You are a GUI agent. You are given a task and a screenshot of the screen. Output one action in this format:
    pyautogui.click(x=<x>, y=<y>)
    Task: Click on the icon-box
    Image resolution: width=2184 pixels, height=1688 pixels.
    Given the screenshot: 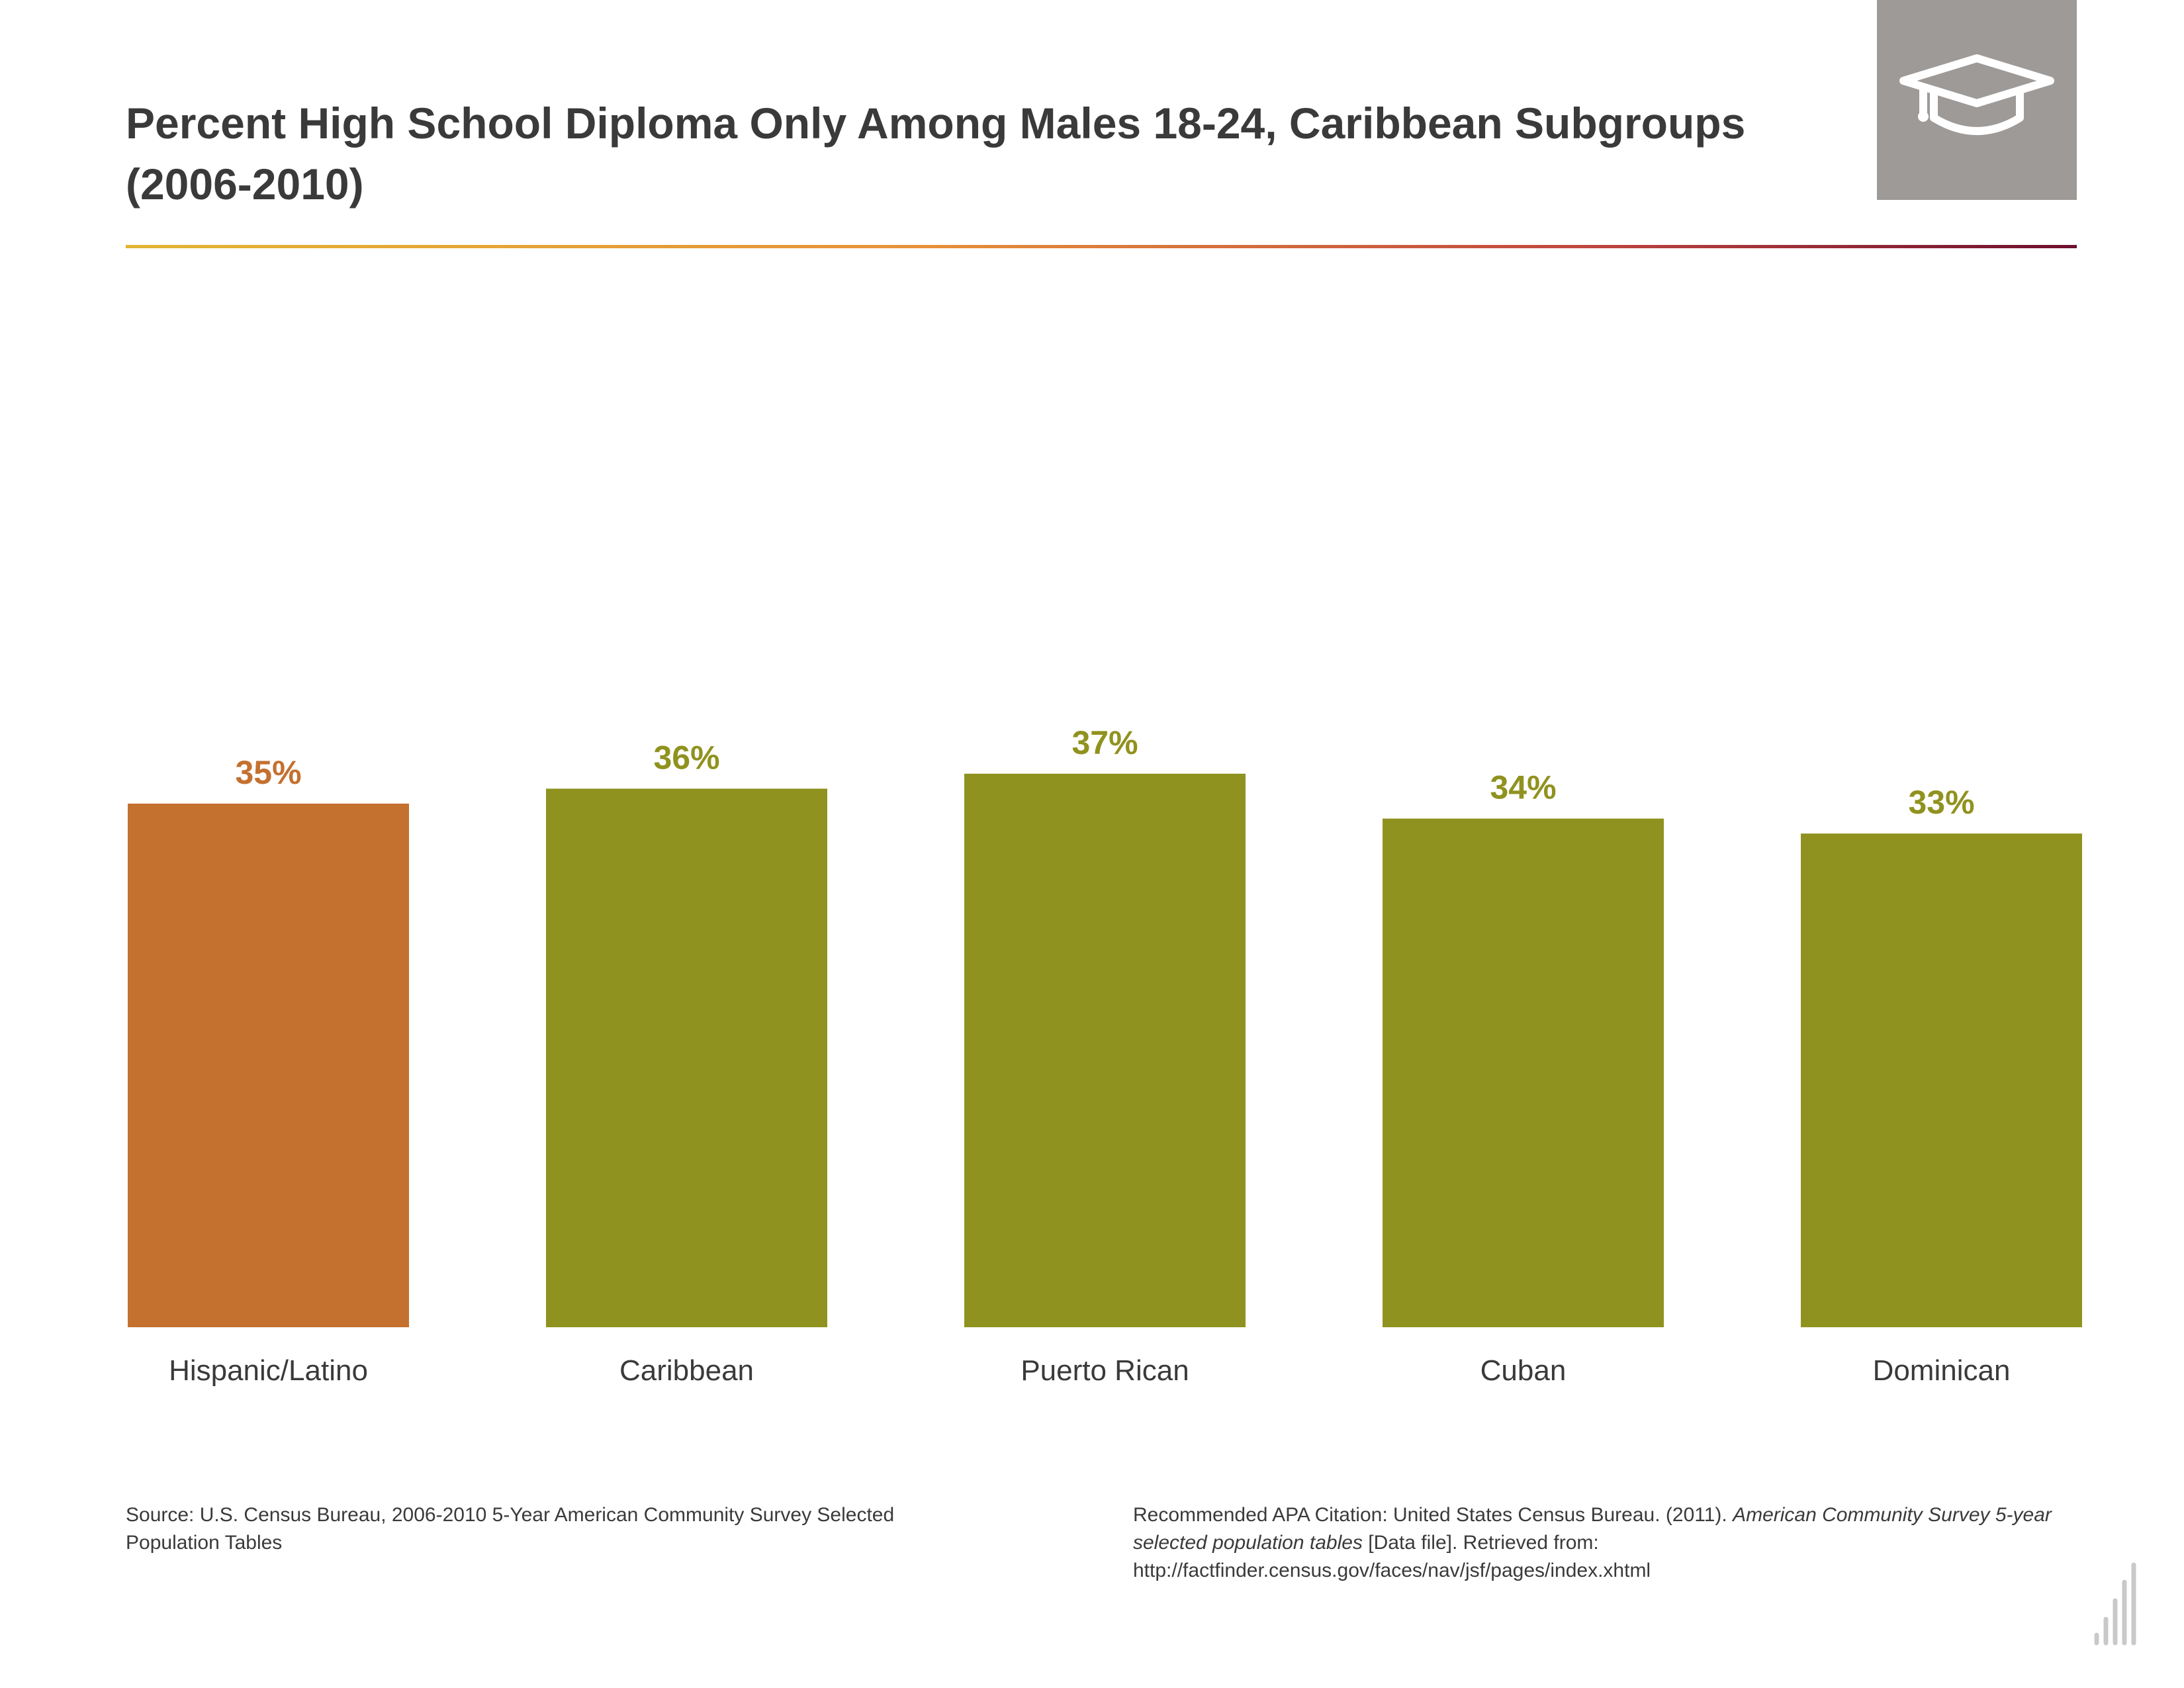 What is the action you would take?
    pyautogui.click(x=1977, y=100)
    